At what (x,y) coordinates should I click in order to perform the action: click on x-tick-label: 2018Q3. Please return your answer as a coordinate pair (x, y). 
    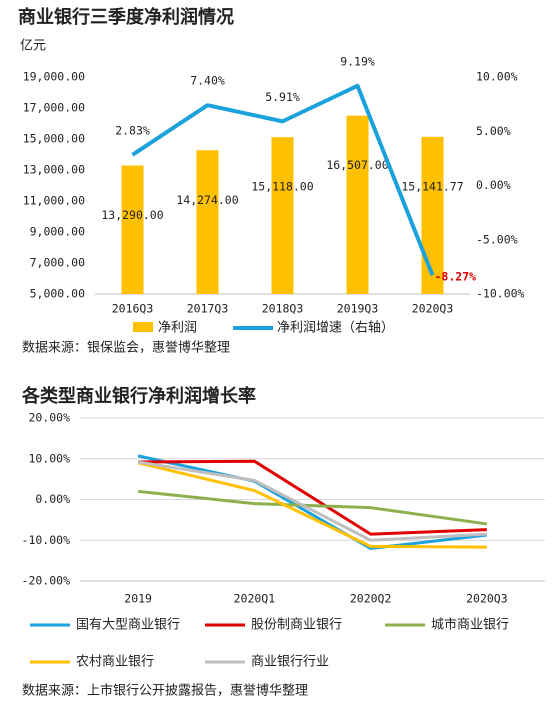
    Looking at the image, I should click on (283, 309).